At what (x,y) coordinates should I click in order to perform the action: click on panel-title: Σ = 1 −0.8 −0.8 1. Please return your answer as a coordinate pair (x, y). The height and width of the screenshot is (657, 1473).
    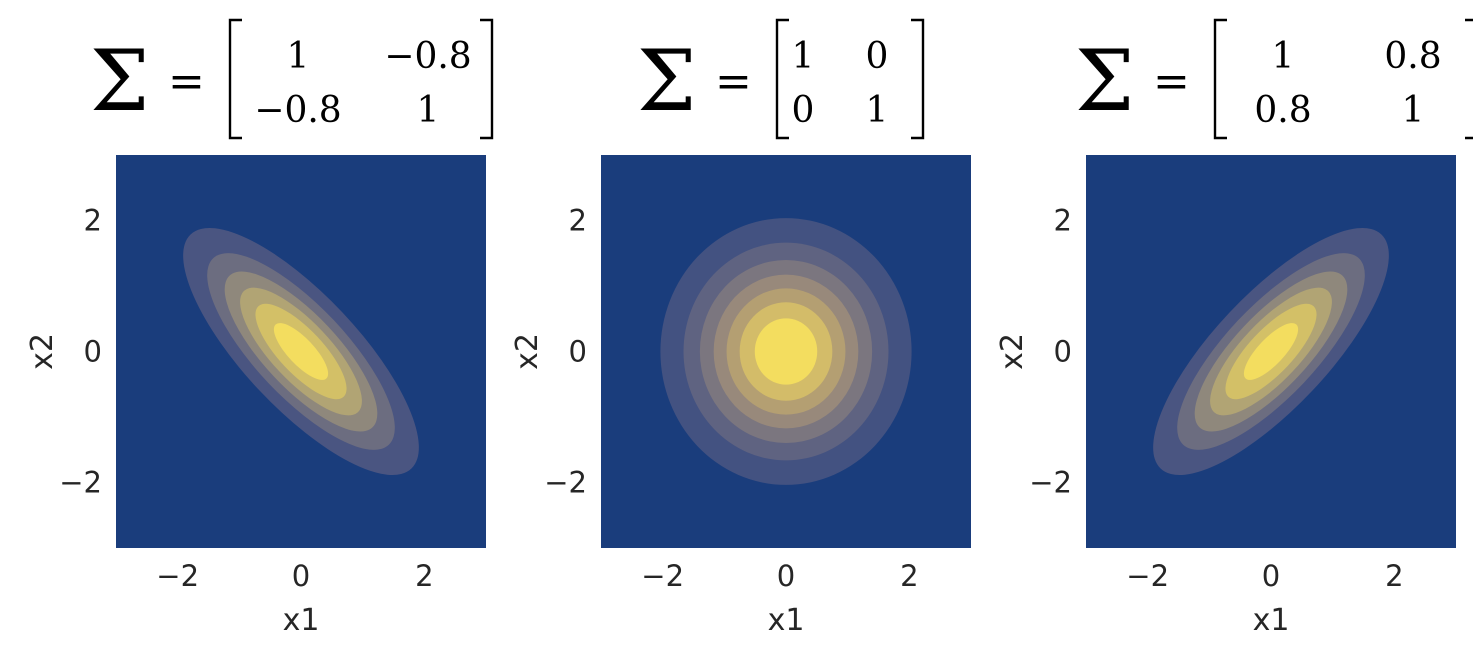
    Looking at the image, I should click on (292, 79).